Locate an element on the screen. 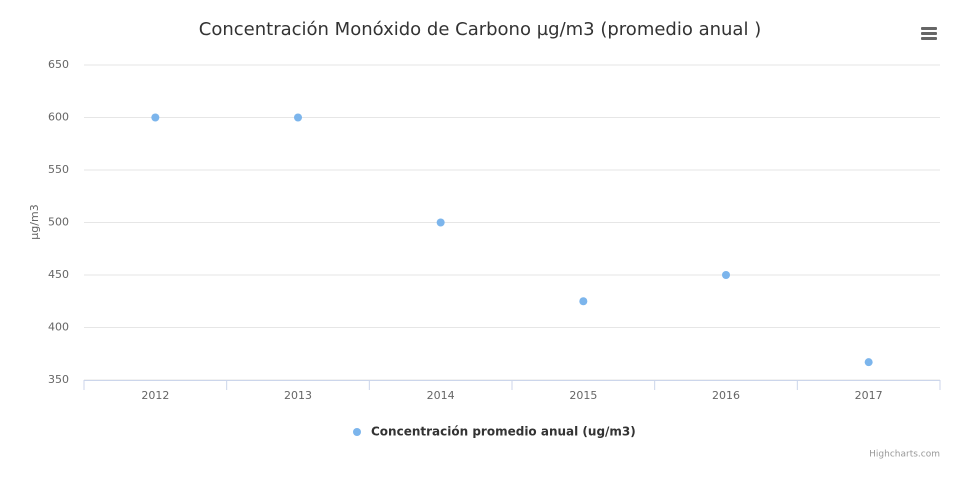 Image resolution: width=959 pixels, height=477 pixels. x-tick-label: 2015 is located at coordinates (583, 395).